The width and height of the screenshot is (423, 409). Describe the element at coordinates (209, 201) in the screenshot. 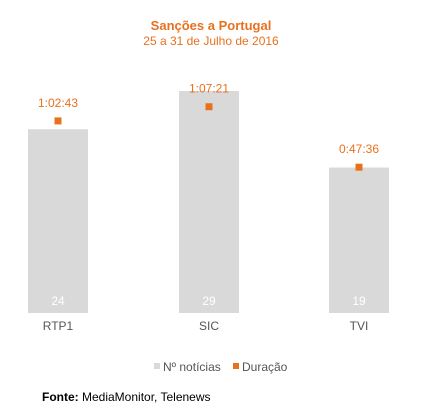

I see `bar-sic` at that location.